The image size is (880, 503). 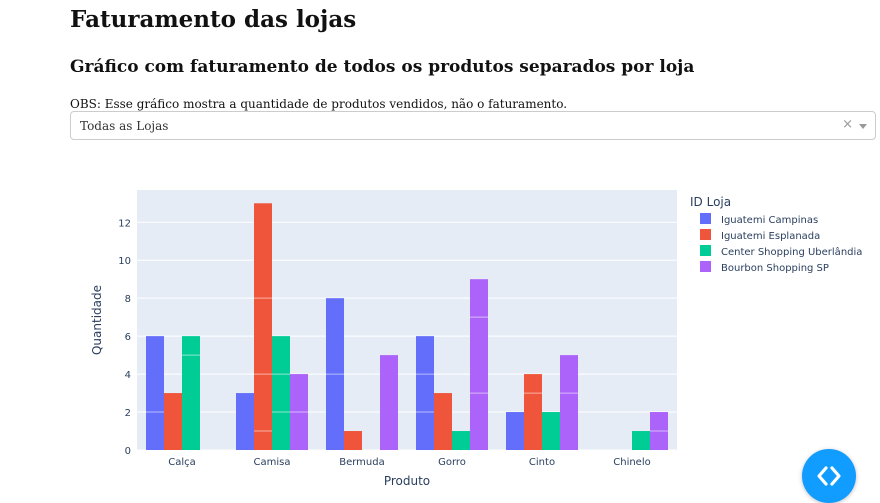 What do you see at coordinates (473, 125) in the screenshot?
I see `store-select-dropdown: Todas as Lojas ×` at bounding box center [473, 125].